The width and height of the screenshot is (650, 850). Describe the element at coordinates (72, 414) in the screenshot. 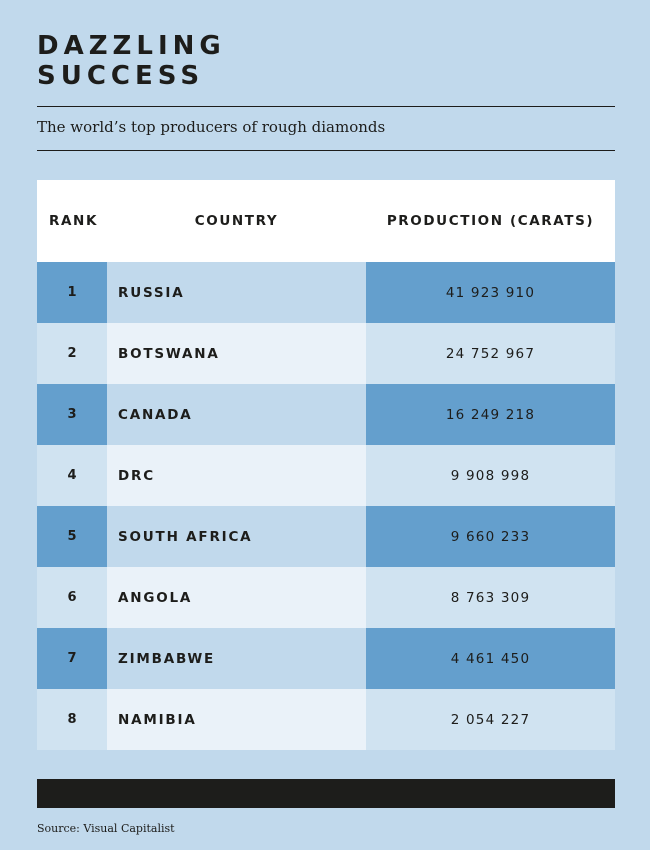

I see `rank-cell: 3` at that location.